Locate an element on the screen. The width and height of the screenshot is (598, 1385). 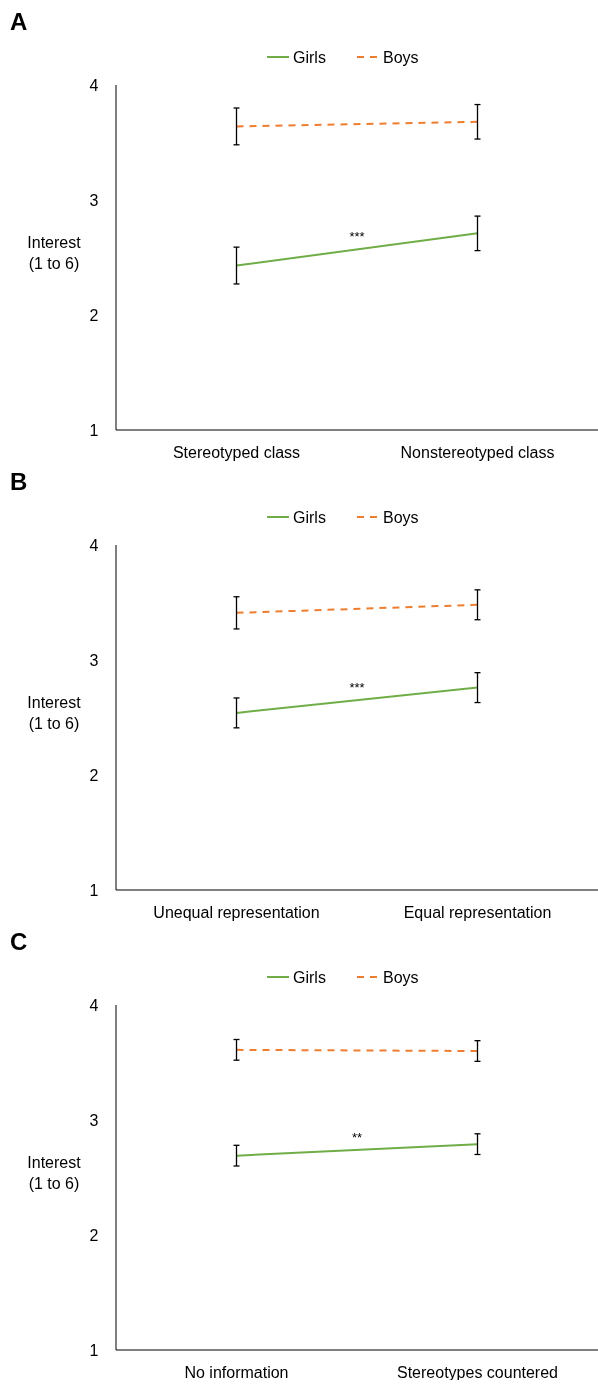
chart-title: B is located at coordinates (19, 481).